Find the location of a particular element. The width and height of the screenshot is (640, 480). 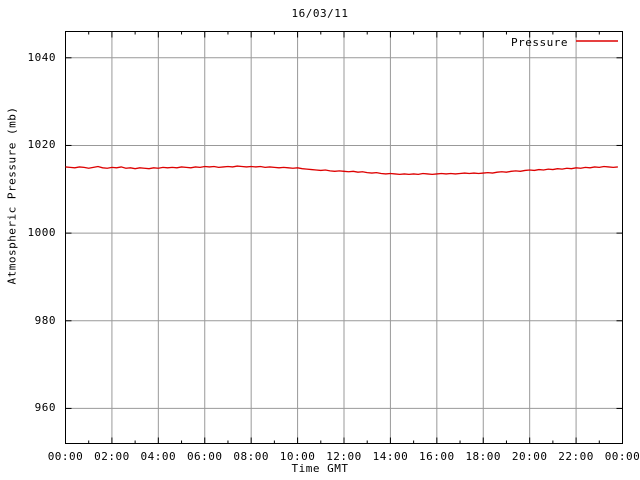

y-tick-label: 1000 is located at coordinates (41, 233).